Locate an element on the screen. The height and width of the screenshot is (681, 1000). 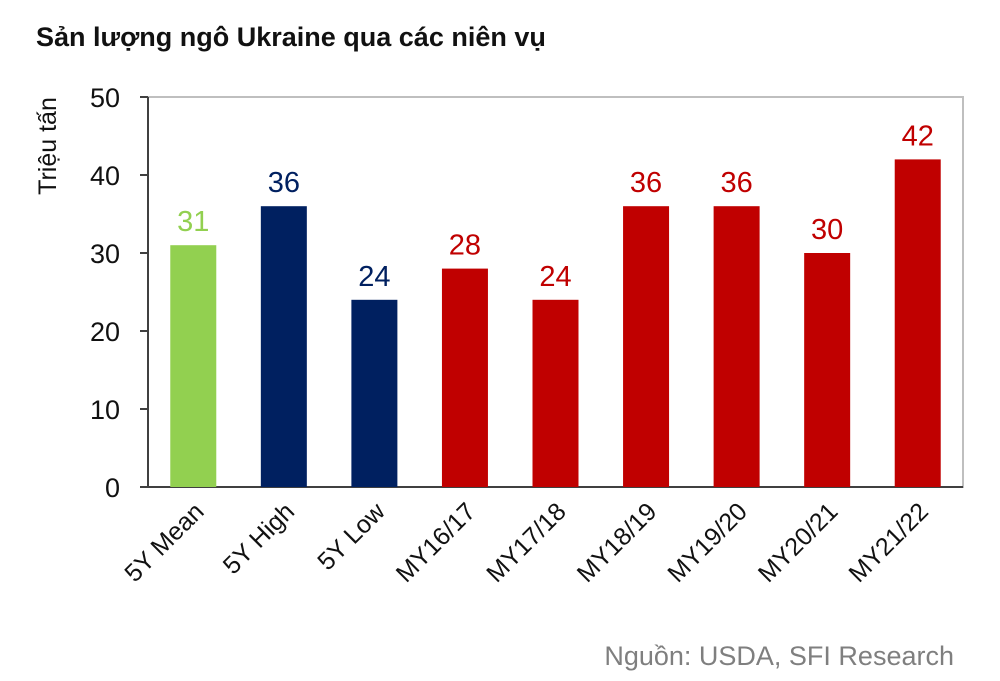
data-label: 42 is located at coordinates (918, 136).